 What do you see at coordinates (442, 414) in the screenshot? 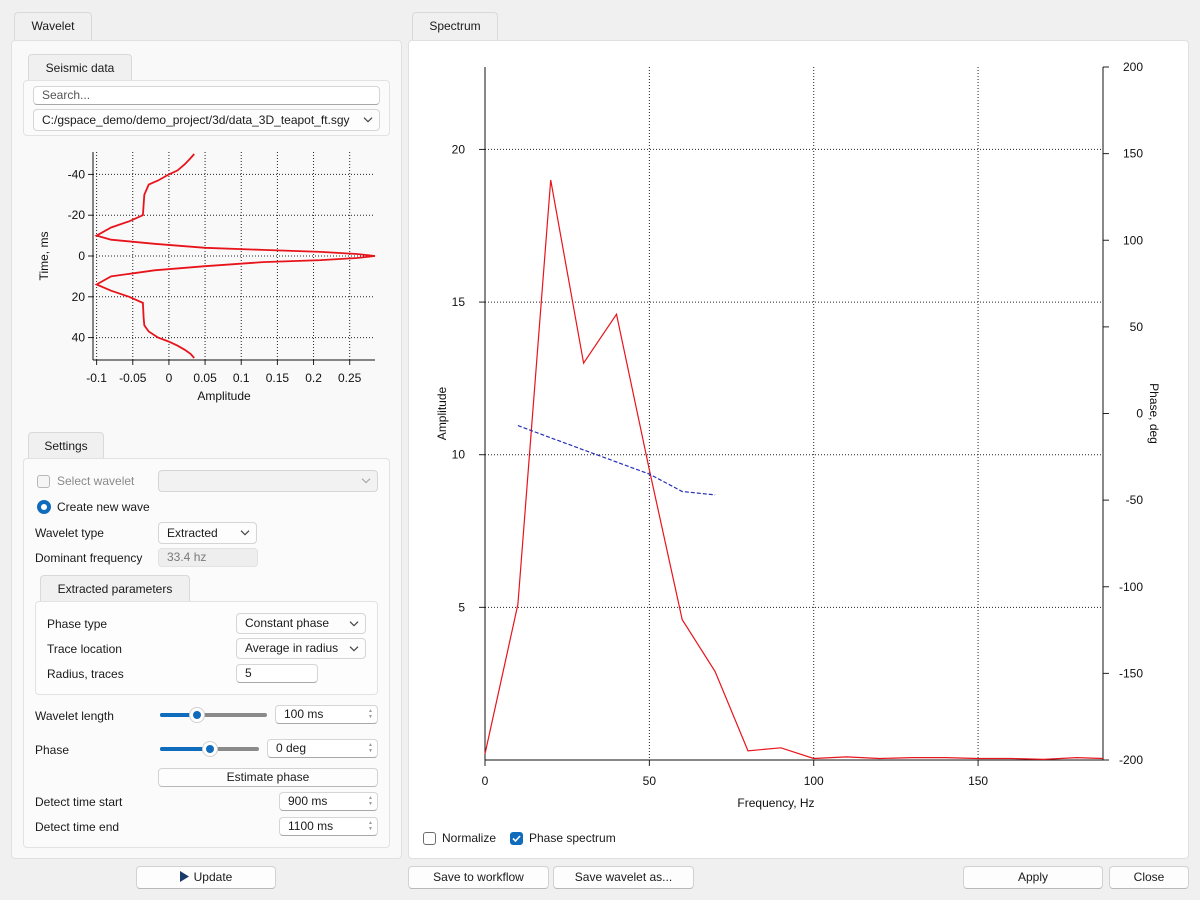
I see `y-left-axis-label: Amplitude` at bounding box center [442, 414].